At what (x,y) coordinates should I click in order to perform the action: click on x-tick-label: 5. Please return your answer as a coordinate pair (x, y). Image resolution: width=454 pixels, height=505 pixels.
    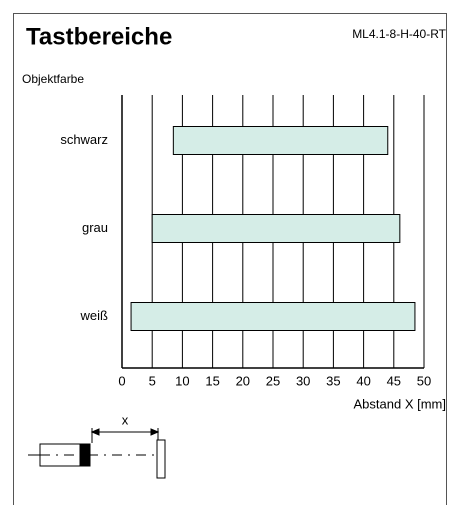
    Looking at the image, I should click on (152, 380).